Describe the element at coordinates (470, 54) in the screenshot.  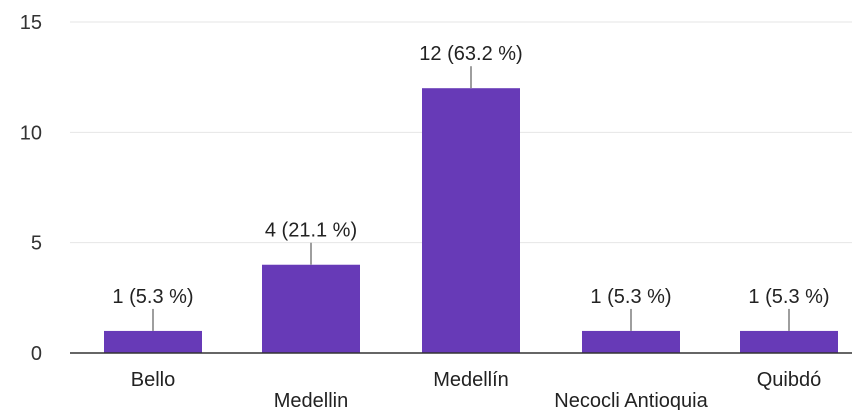
I see `data-label: 12 (63.2 %)` at that location.